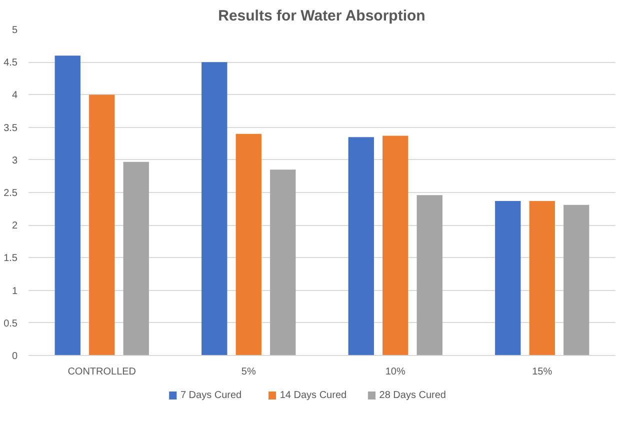 The width and height of the screenshot is (629, 425). I want to click on x-tick-label: 15%, so click(542, 372).